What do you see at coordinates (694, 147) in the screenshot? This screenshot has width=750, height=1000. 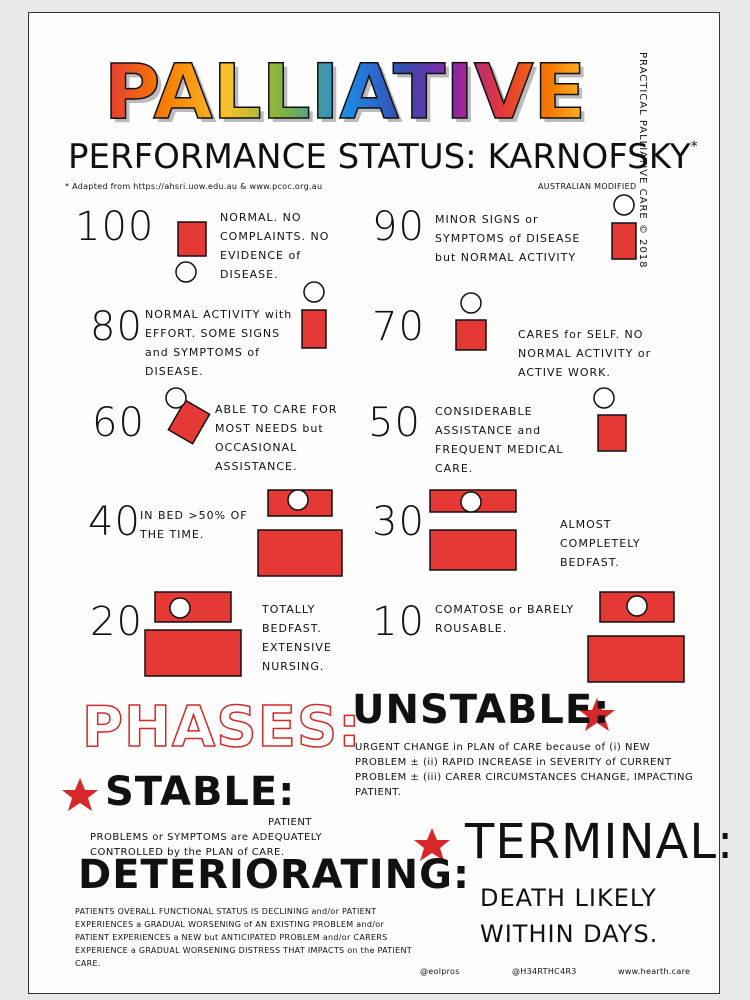 I see `subtitle-mark: *` at bounding box center [694, 147].